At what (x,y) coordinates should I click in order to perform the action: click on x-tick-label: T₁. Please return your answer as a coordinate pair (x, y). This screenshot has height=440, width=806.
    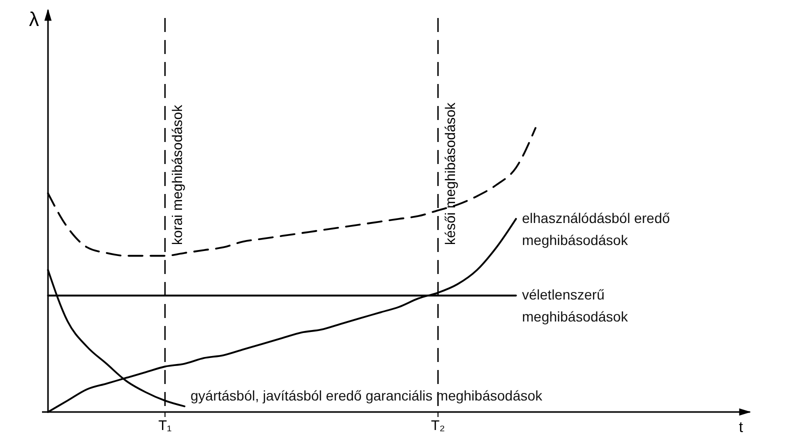
    Looking at the image, I should click on (165, 425).